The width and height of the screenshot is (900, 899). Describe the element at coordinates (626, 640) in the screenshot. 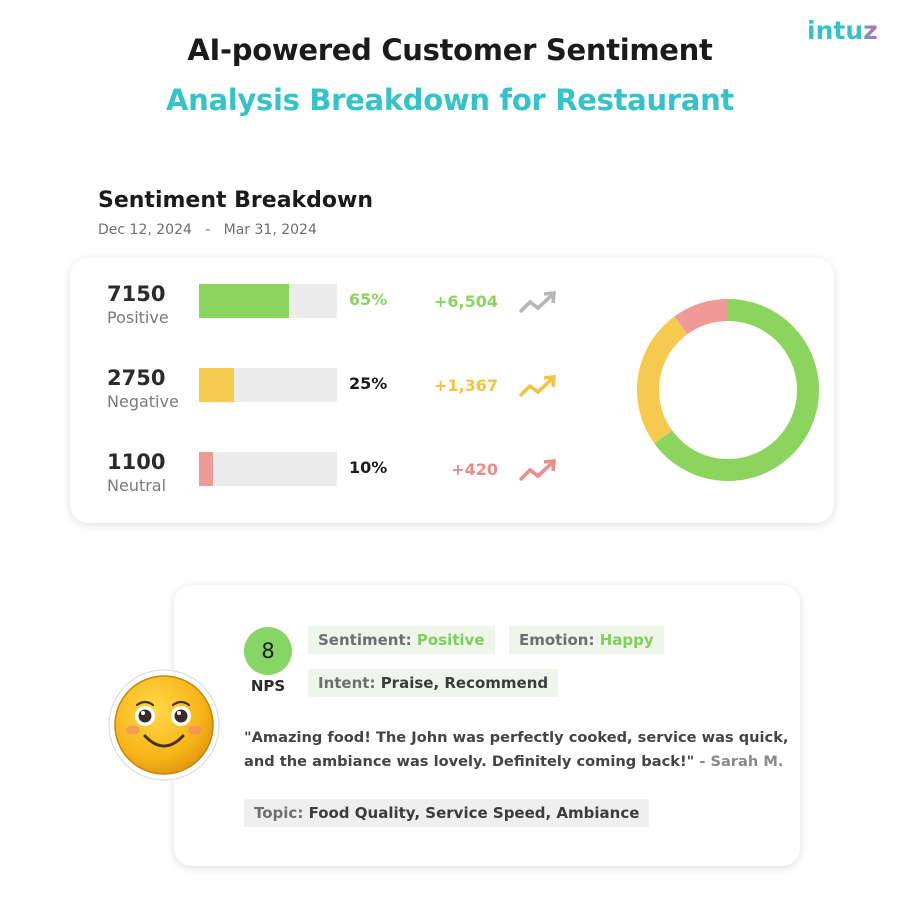

I see `emotion-chip-value: Happy` at that location.